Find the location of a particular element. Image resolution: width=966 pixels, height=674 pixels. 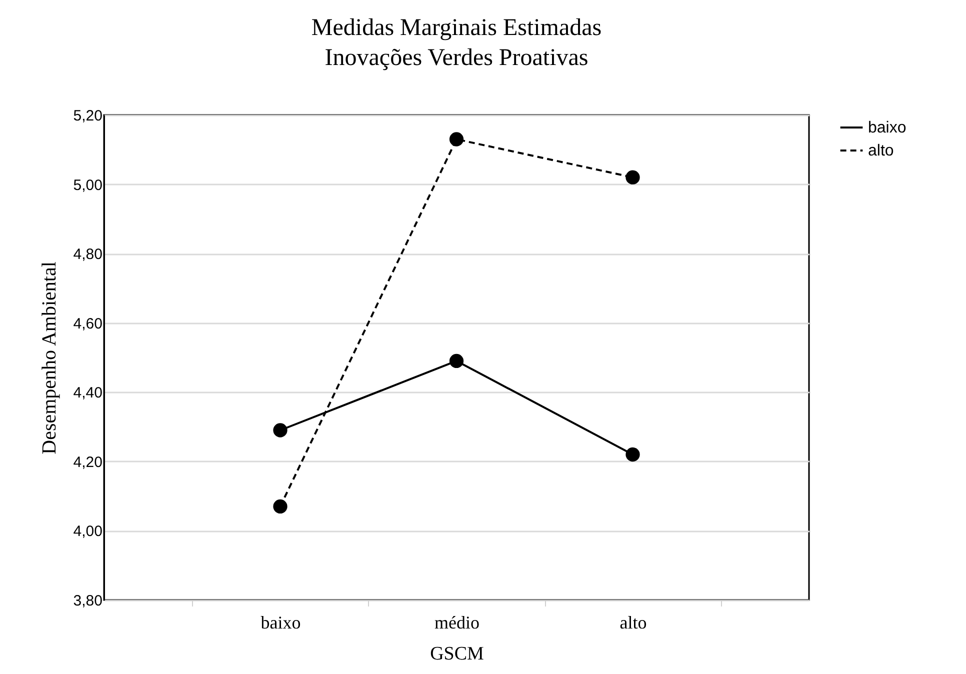

y-tick-label: 3,80 is located at coordinates (87, 601).